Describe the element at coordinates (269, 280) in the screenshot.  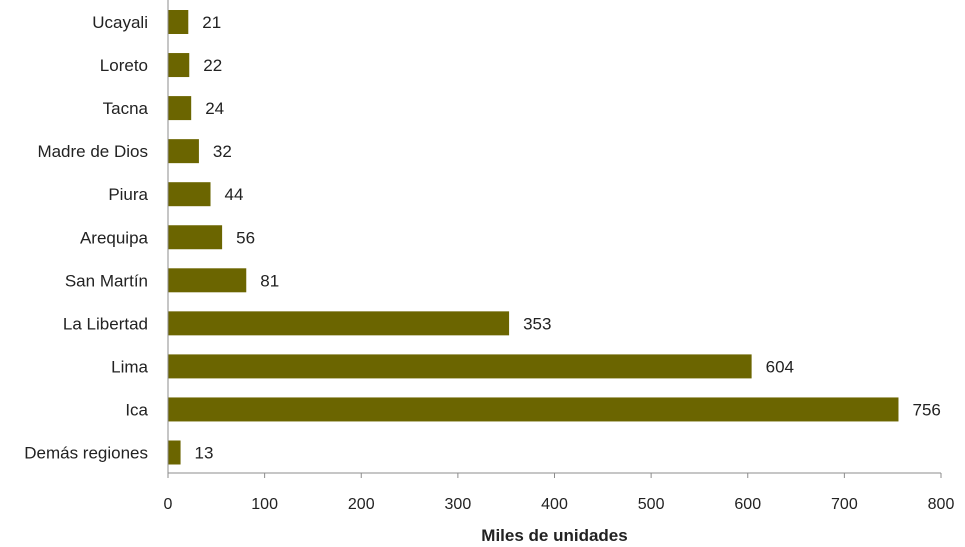
I see `data-label: 81` at that location.